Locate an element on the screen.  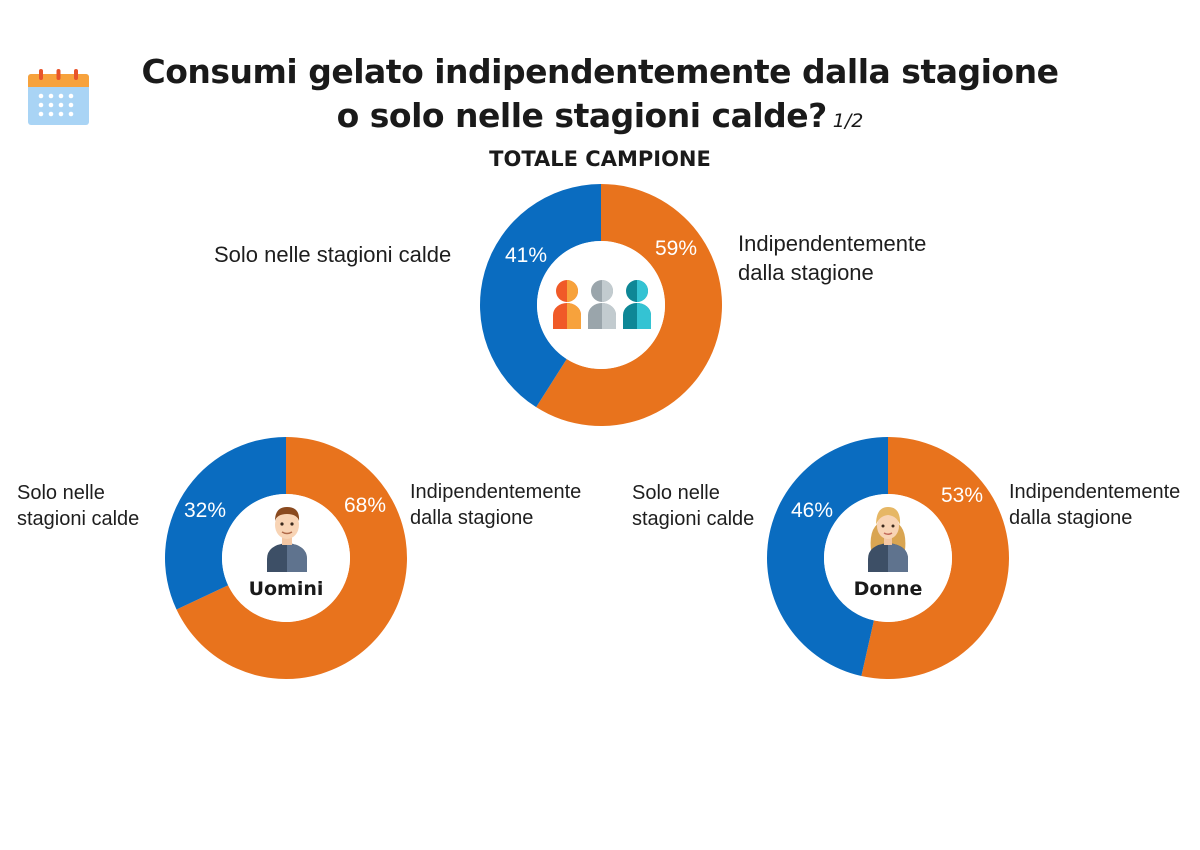
women-label-right-line1: Indipendentemente is located at coordinates (1095, 492).